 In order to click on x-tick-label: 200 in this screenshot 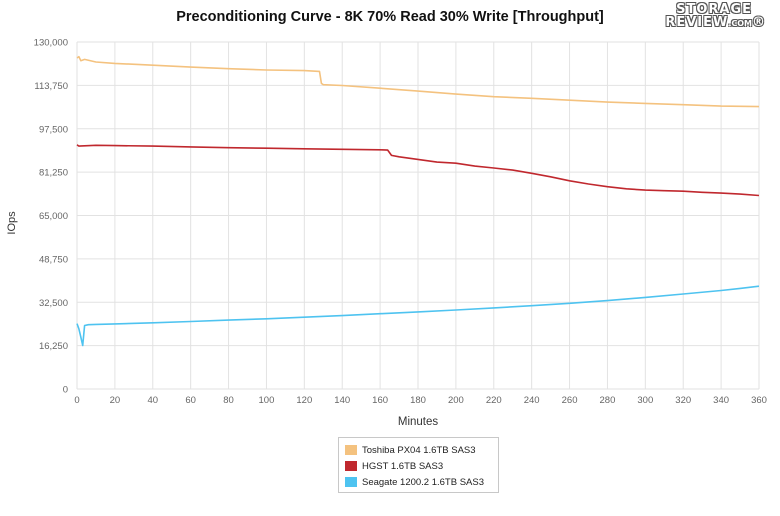, I will do `click(456, 400)`.